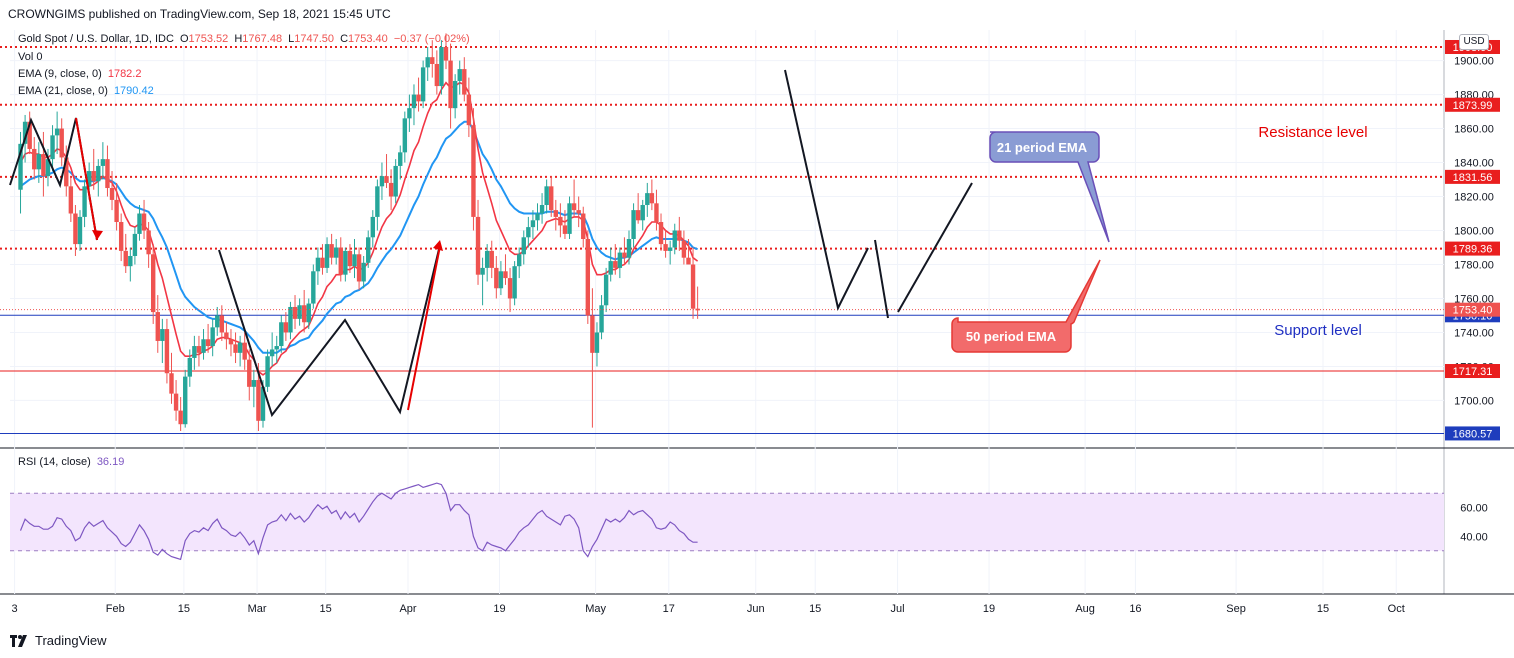 This screenshot has width=1514, height=658. I want to click on low-label: L, so click(291, 39).